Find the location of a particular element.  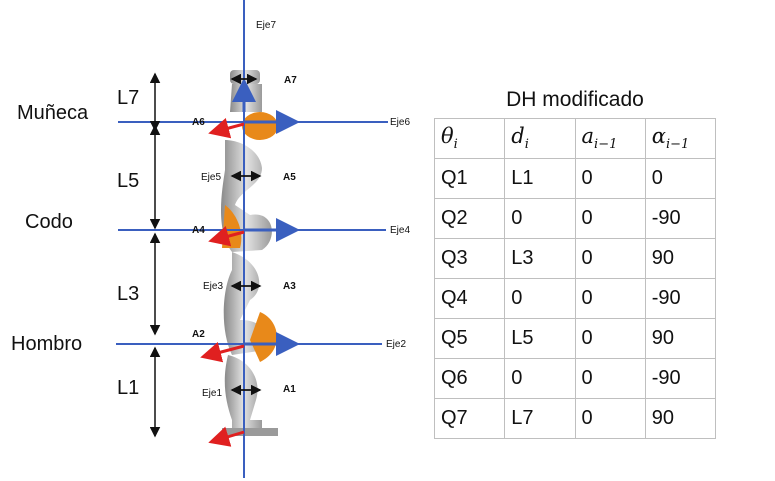

rotation-indicators is located at coordinates (246, 234).